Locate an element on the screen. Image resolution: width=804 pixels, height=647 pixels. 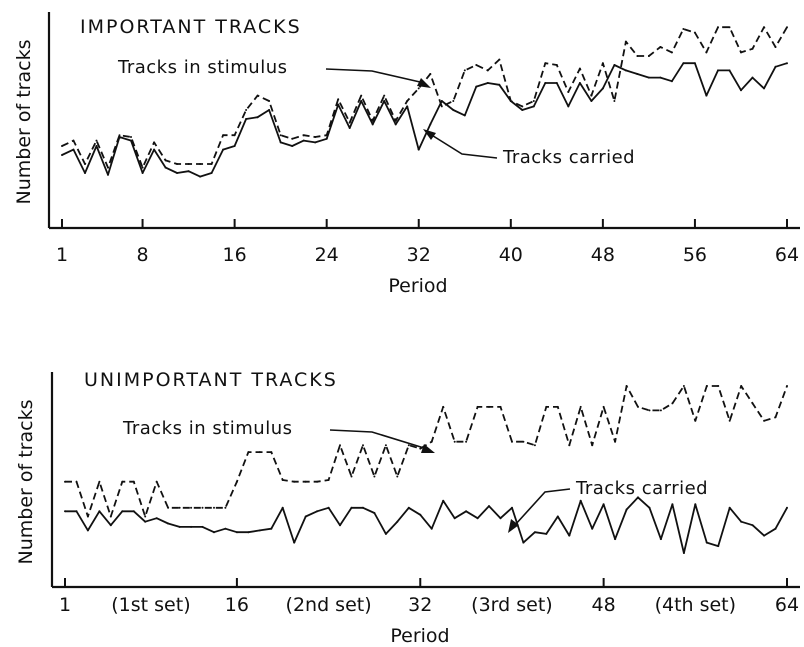
unimportant-carried-annotation: Tracks carried is located at coordinates (641, 488).